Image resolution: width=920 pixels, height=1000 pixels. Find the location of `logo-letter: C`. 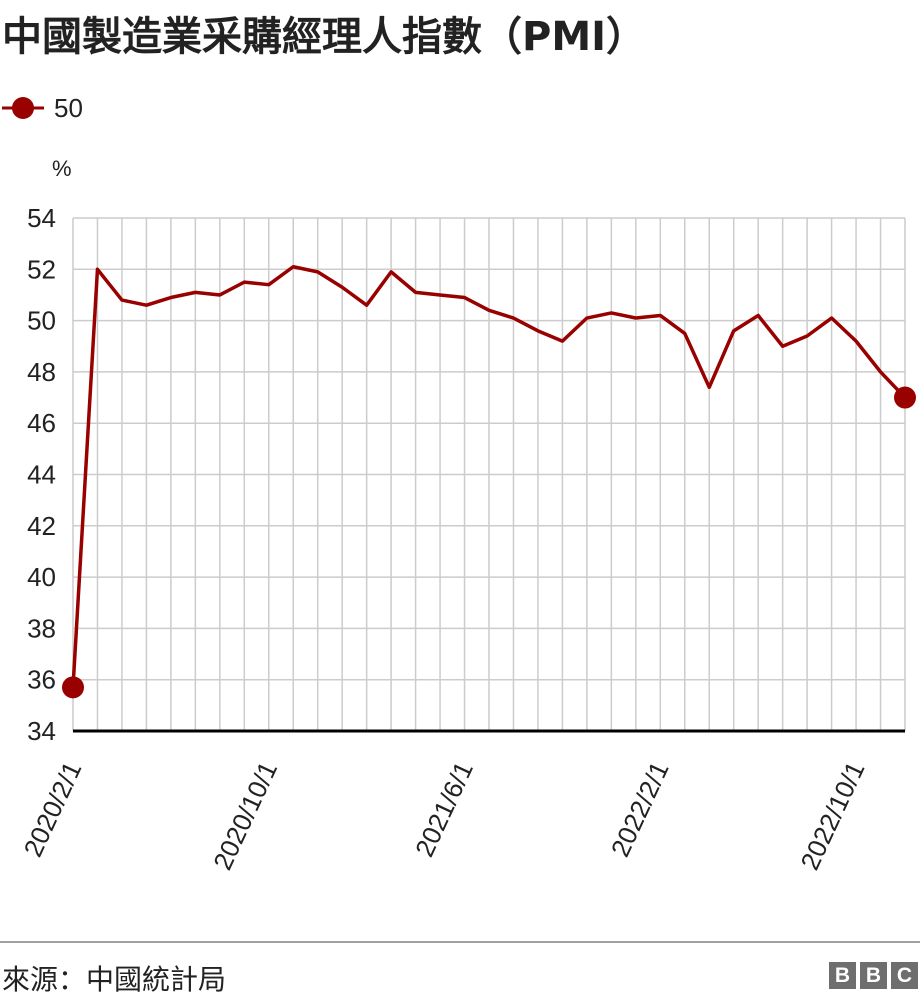

logo-letter: C is located at coordinates (904, 975).